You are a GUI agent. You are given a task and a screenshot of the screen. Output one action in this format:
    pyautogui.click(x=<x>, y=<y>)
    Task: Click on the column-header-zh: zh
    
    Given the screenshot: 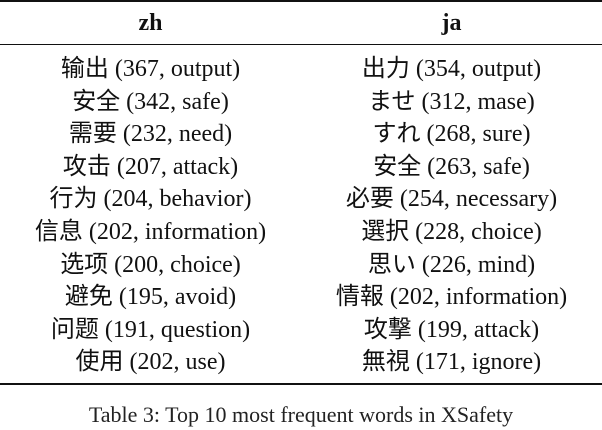 What is the action you would take?
    pyautogui.click(x=150, y=23)
    